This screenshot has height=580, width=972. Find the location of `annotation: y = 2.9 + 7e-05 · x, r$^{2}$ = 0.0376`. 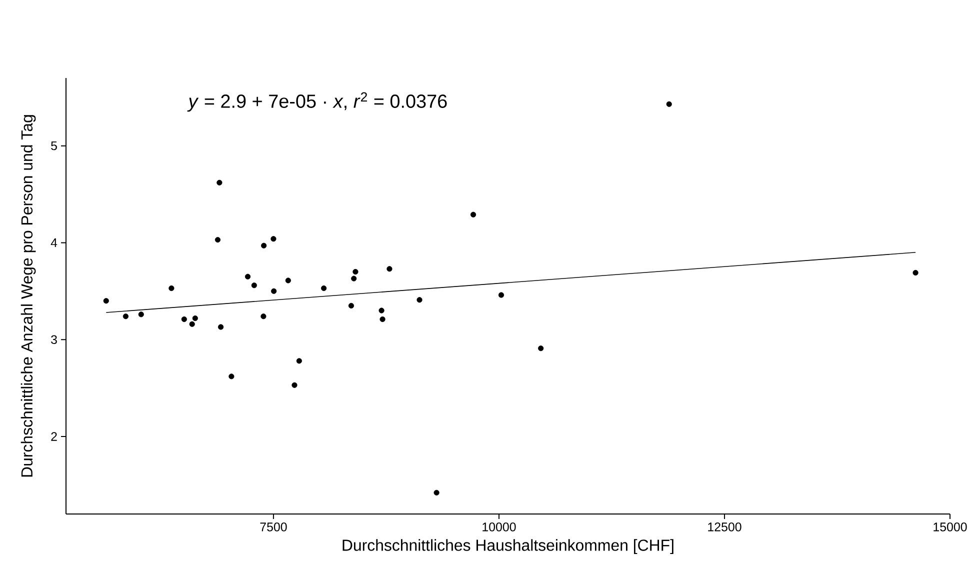

annotation: y = 2.9 + 7e-05 · x, r$^{2}$ = 0.0376 is located at coordinates (317, 102).